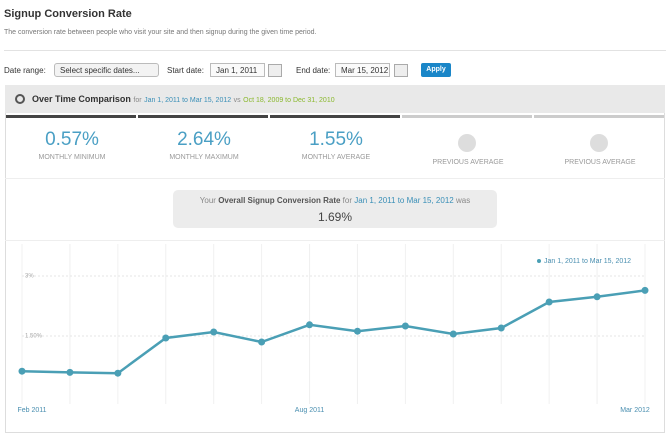 The width and height of the screenshot is (670, 439). What do you see at coordinates (539, 261) in the screenshot?
I see `legend-swatch` at bounding box center [539, 261].